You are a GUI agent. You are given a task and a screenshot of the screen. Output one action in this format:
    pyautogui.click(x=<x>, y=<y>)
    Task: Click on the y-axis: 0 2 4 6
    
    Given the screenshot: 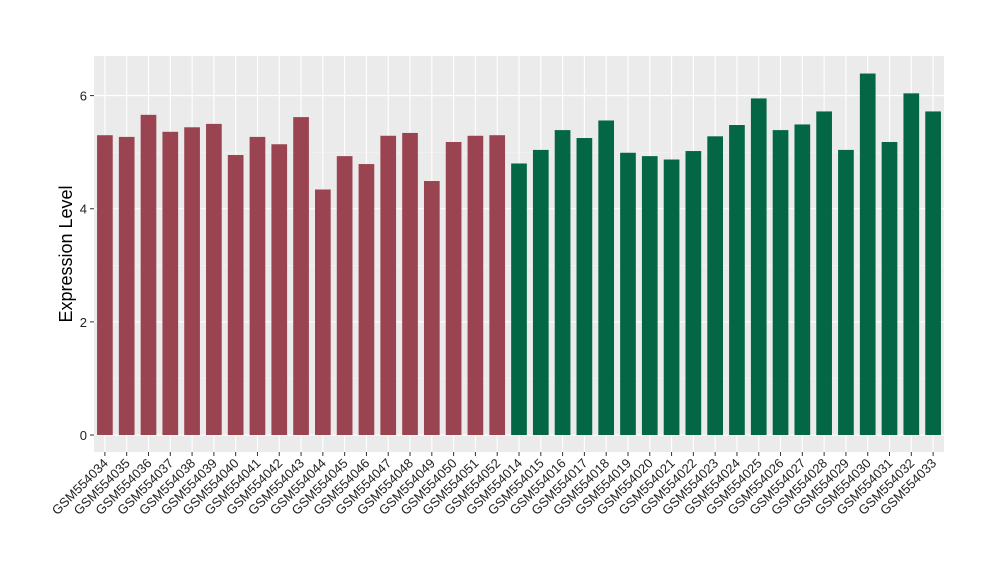 What is the action you would take?
    pyautogui.click(x=87, y=266)
    